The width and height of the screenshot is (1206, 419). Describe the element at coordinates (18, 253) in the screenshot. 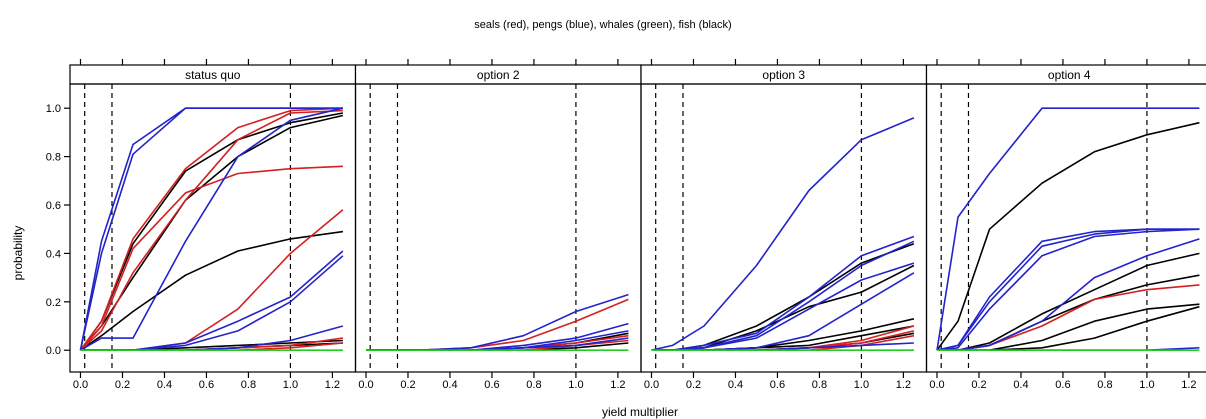

I see `y-axis-label: probability` at that location.